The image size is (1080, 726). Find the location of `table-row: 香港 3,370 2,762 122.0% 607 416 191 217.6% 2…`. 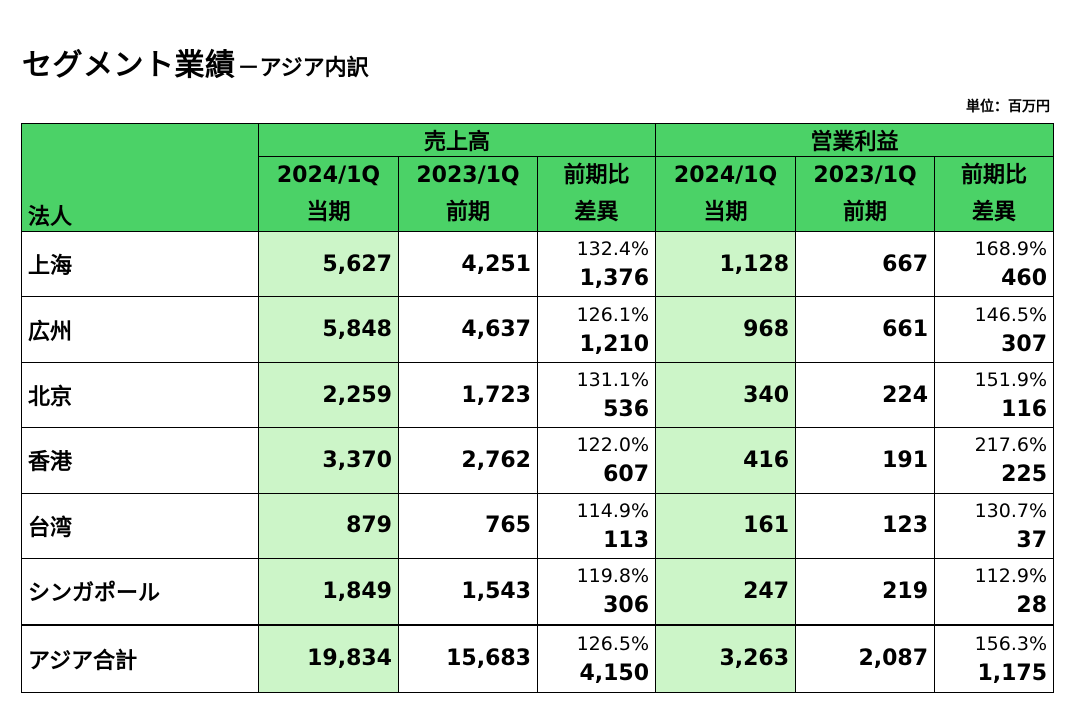

table-row: 香港 3,370 2,762 122.0% 607 416 191 217.6% 2… is located at coordinates (538, 460).